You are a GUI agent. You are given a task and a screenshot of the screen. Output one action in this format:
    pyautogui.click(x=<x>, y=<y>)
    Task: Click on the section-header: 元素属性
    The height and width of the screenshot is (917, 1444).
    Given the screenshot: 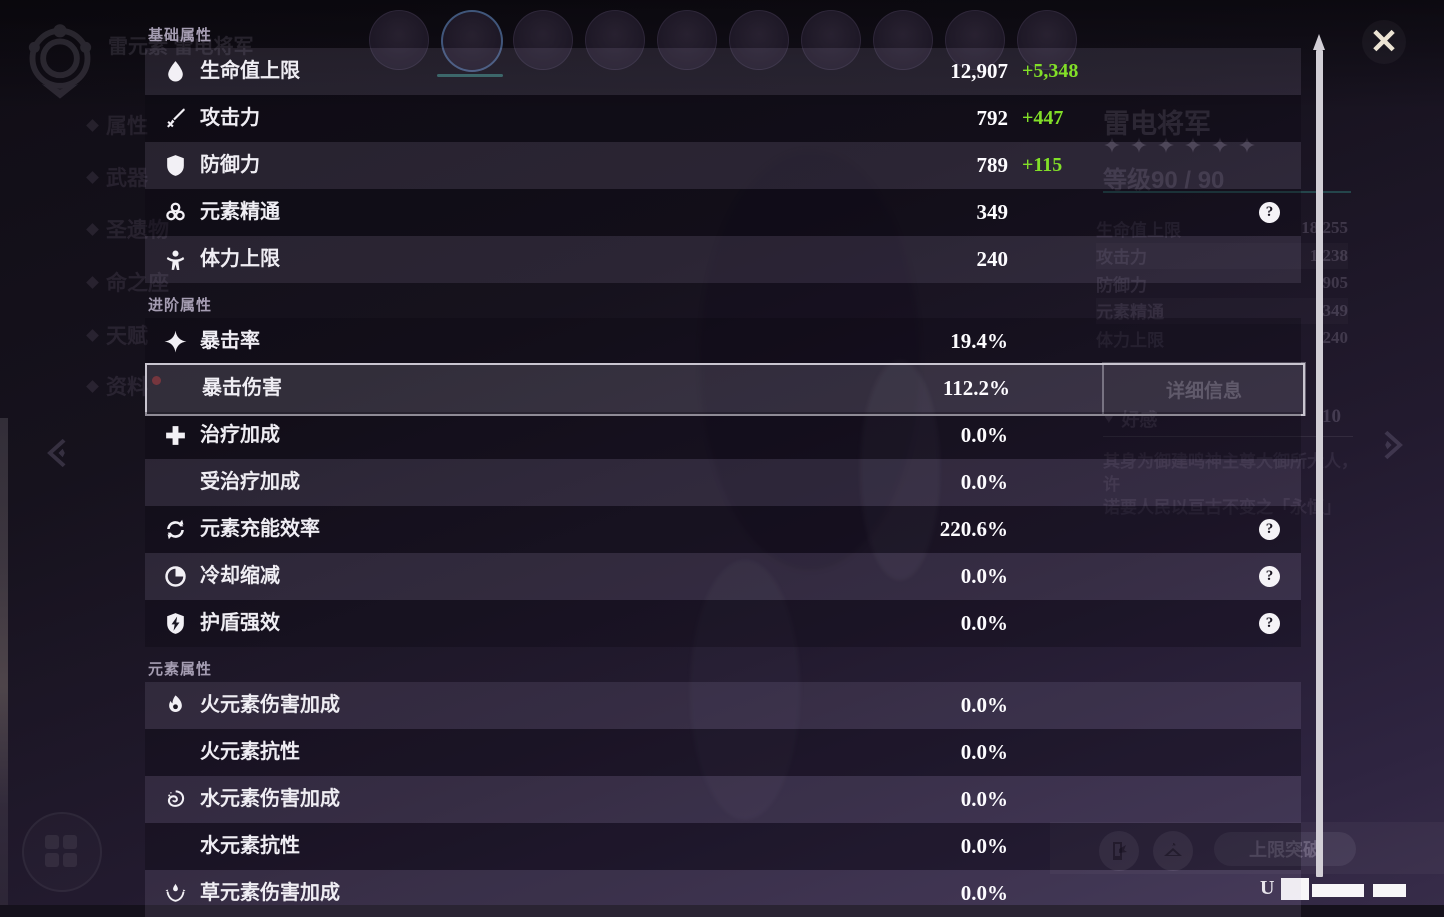 What is the action you would take?
    pyautogui.click(x=180, y=669)
    